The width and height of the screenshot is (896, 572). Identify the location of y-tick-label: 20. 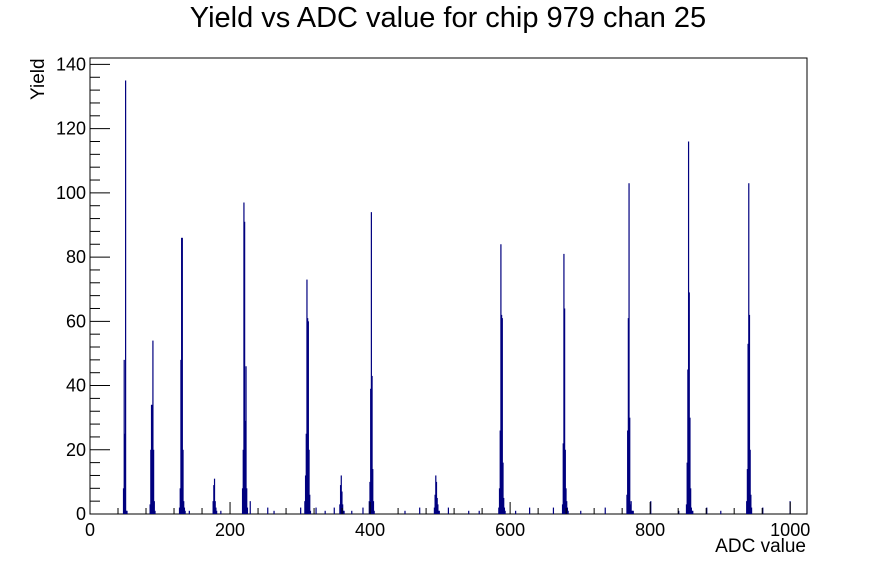
(76, 450).